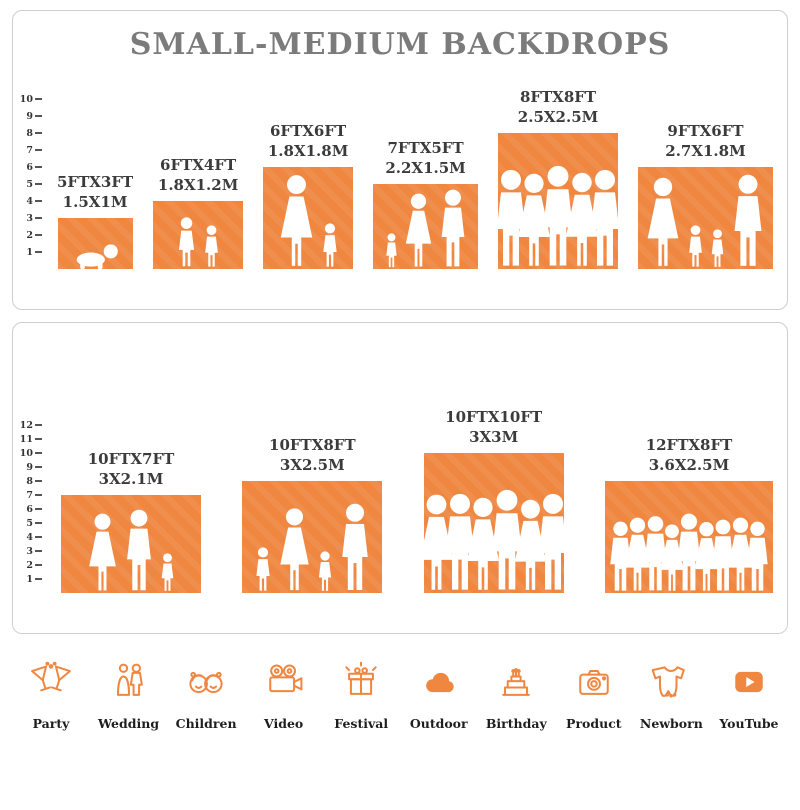  I want to click on size-label: 10FTX7FT 3X2.1M, so click(131, 469).